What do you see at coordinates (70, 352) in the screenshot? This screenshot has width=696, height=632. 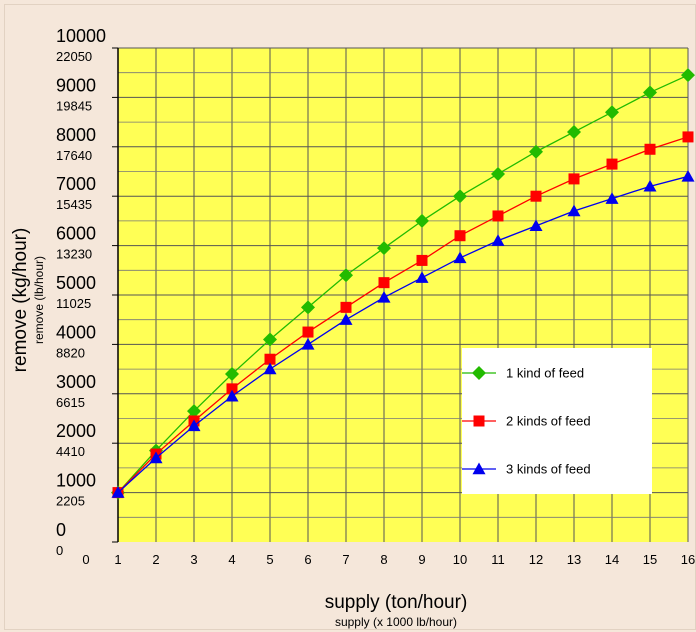 I see `y-tick-label-secondary: 8820` at bounding box center [70, 352].